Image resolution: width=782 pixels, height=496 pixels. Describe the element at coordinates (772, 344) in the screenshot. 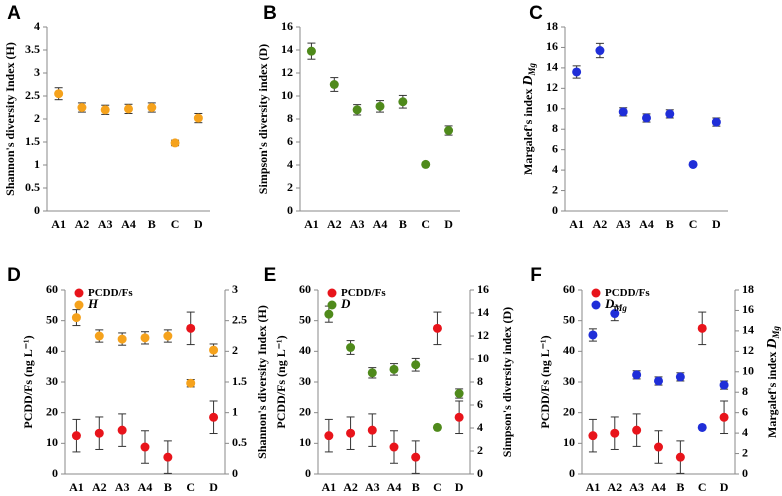

I see `axis-title-symbol: D` at that location.